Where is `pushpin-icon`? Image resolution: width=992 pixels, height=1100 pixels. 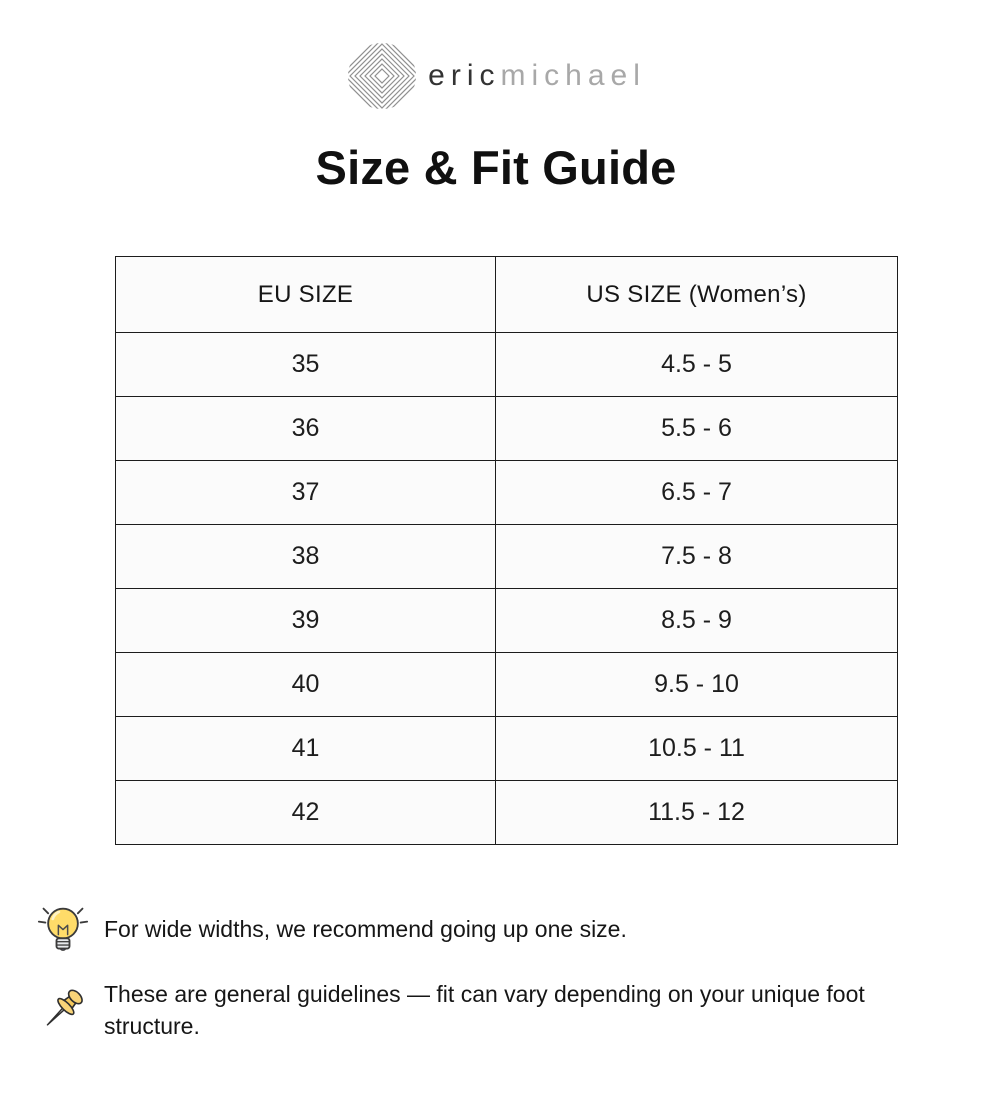 pushpin-icon is located at coordinates (63, 1011).